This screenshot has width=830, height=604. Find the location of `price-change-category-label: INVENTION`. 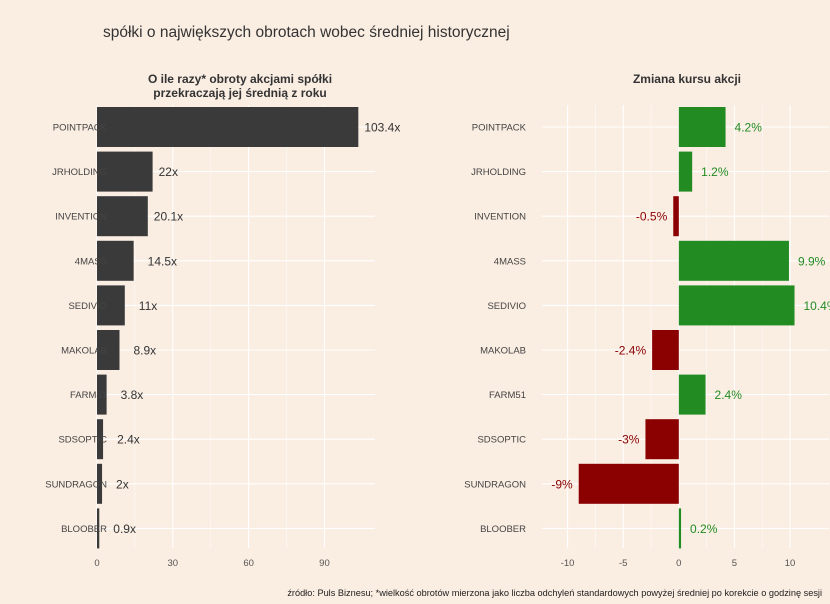

price-change-category-label: INVENTION is located at coordinates (500, 217).